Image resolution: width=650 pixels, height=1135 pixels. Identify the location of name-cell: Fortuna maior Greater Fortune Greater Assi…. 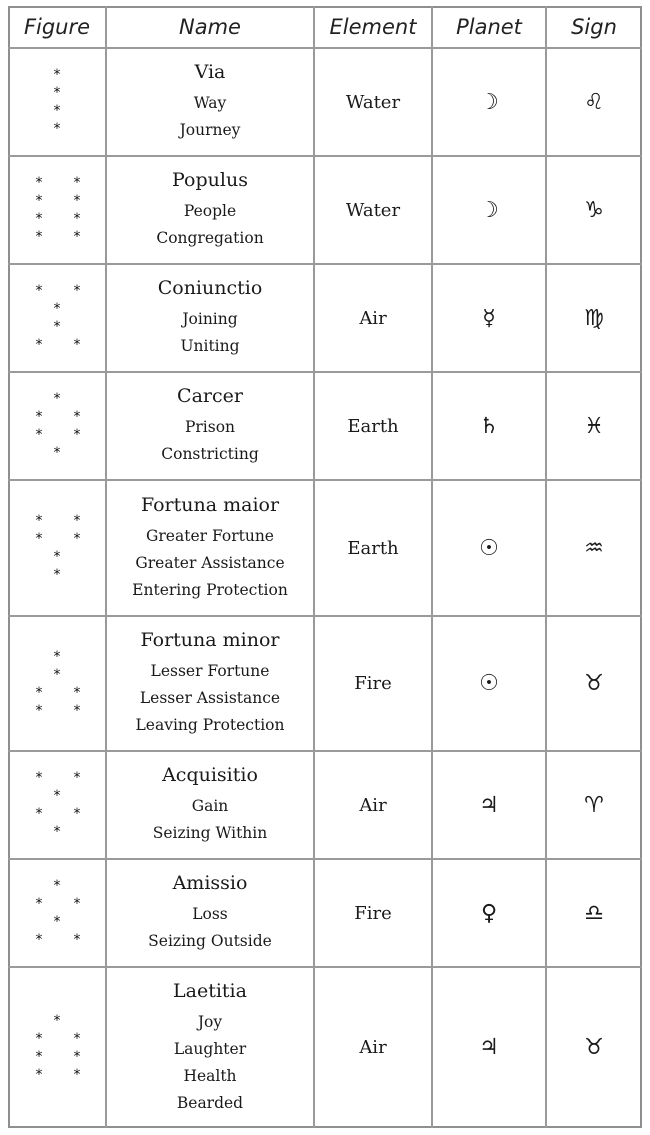
(210, 548).